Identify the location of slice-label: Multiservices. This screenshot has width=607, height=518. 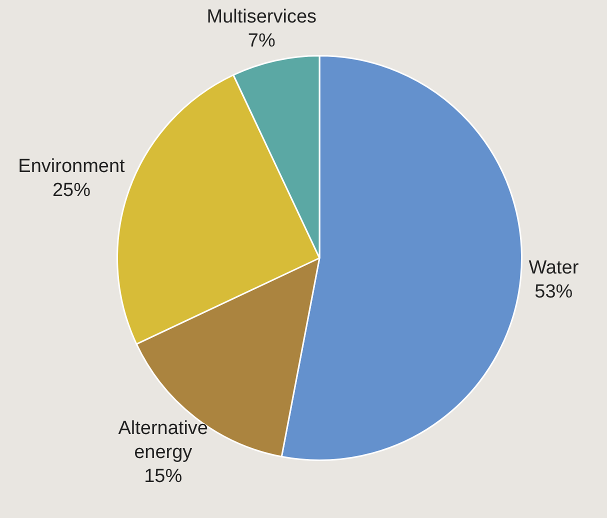
(261, 17).